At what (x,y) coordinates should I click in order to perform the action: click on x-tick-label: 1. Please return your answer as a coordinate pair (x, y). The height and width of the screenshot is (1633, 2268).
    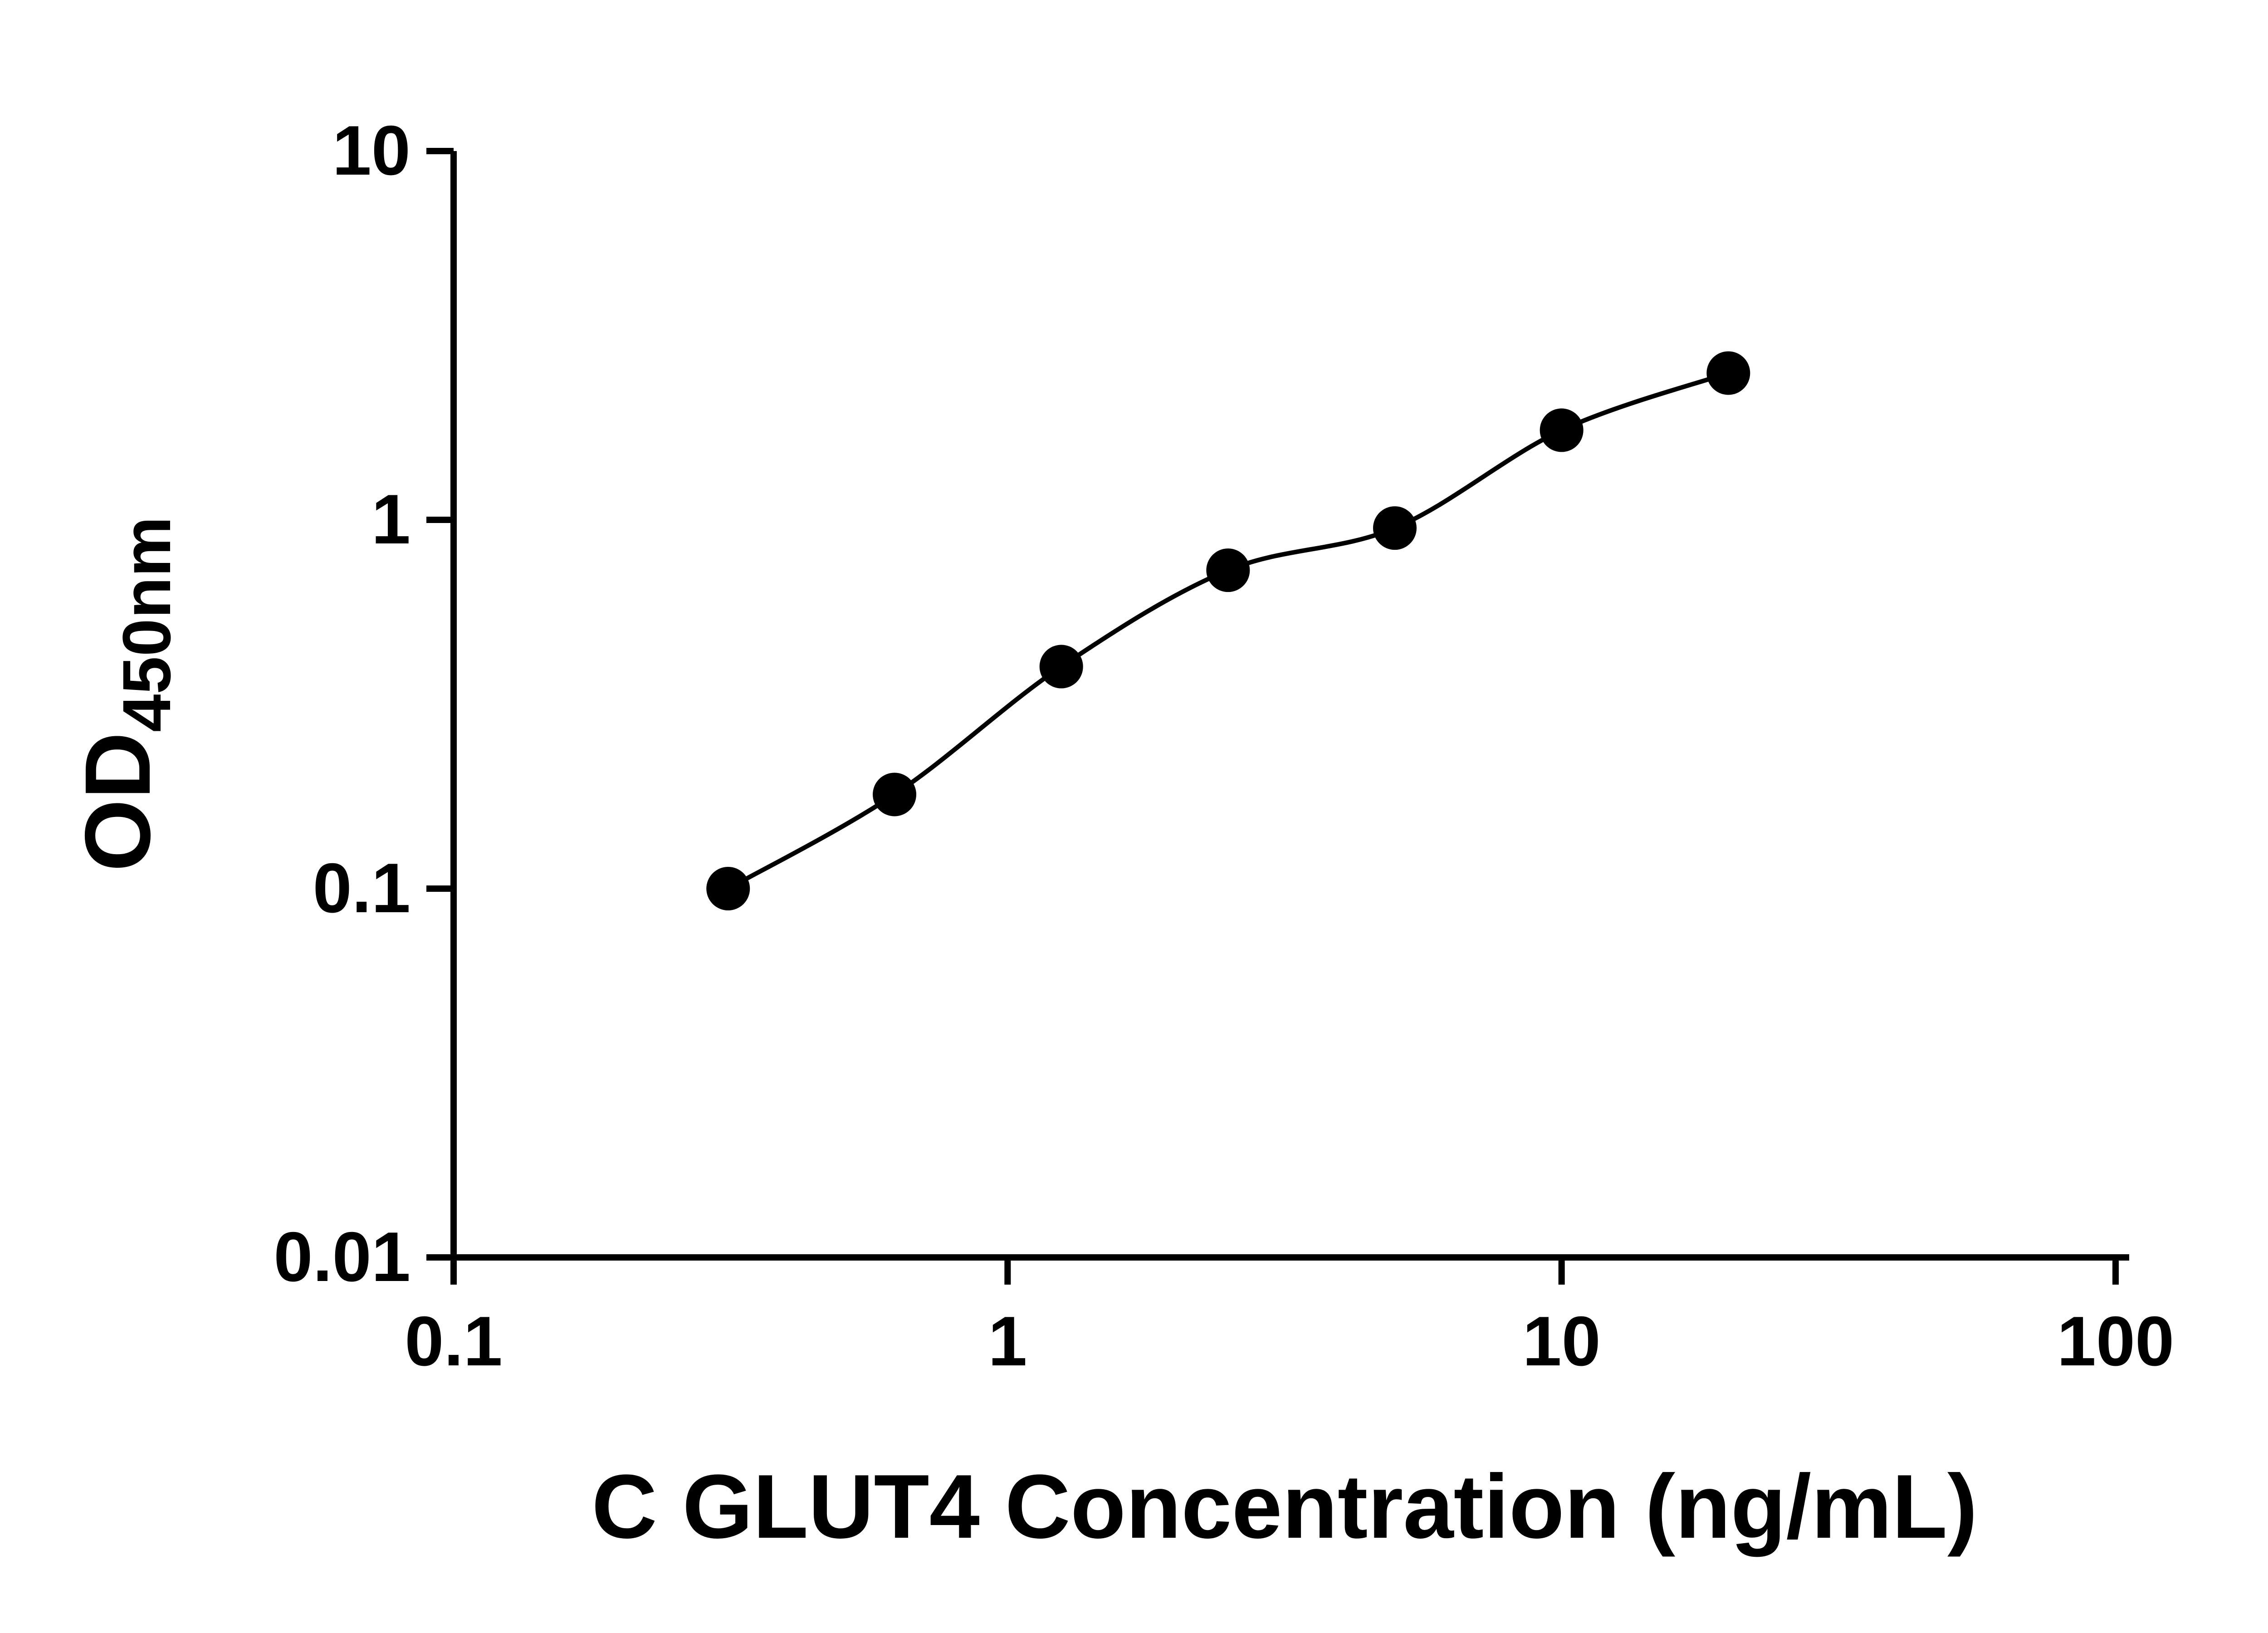
    Looking at the image, I should click on (1008, 1341).